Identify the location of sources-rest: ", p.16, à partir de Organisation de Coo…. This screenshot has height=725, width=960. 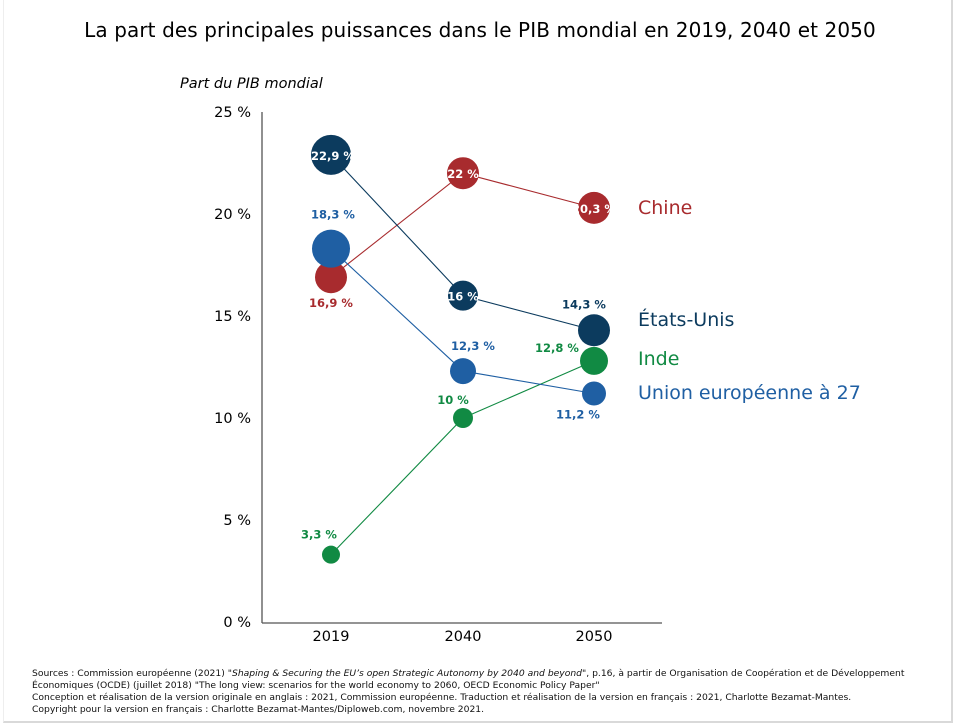
(468, 679).